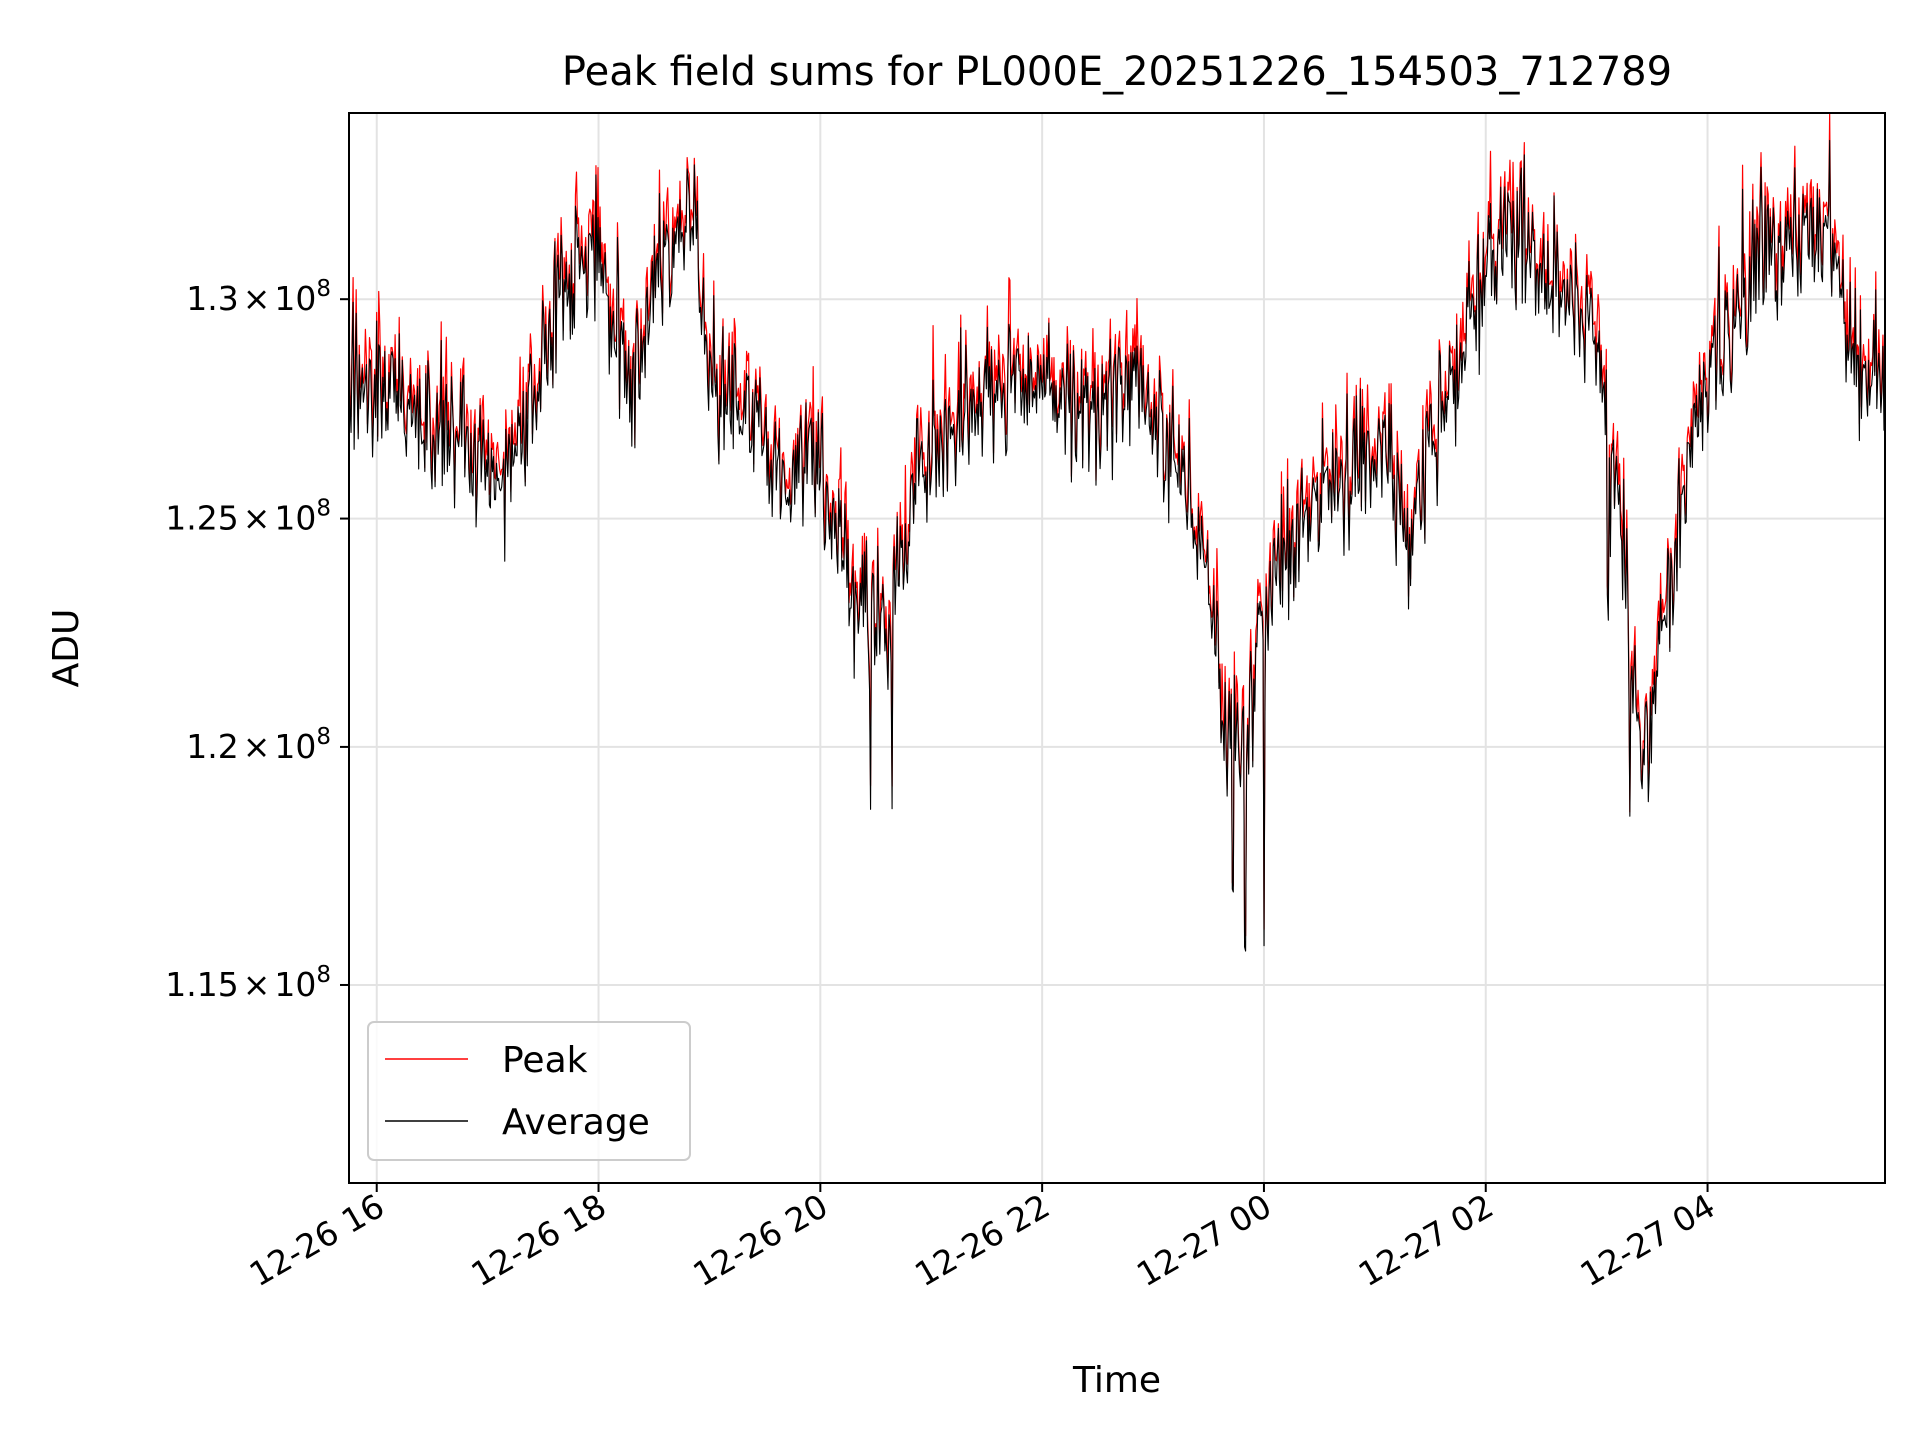 The image size is (1920, 1440). I want to click on legend-box, so click(529, 1091).